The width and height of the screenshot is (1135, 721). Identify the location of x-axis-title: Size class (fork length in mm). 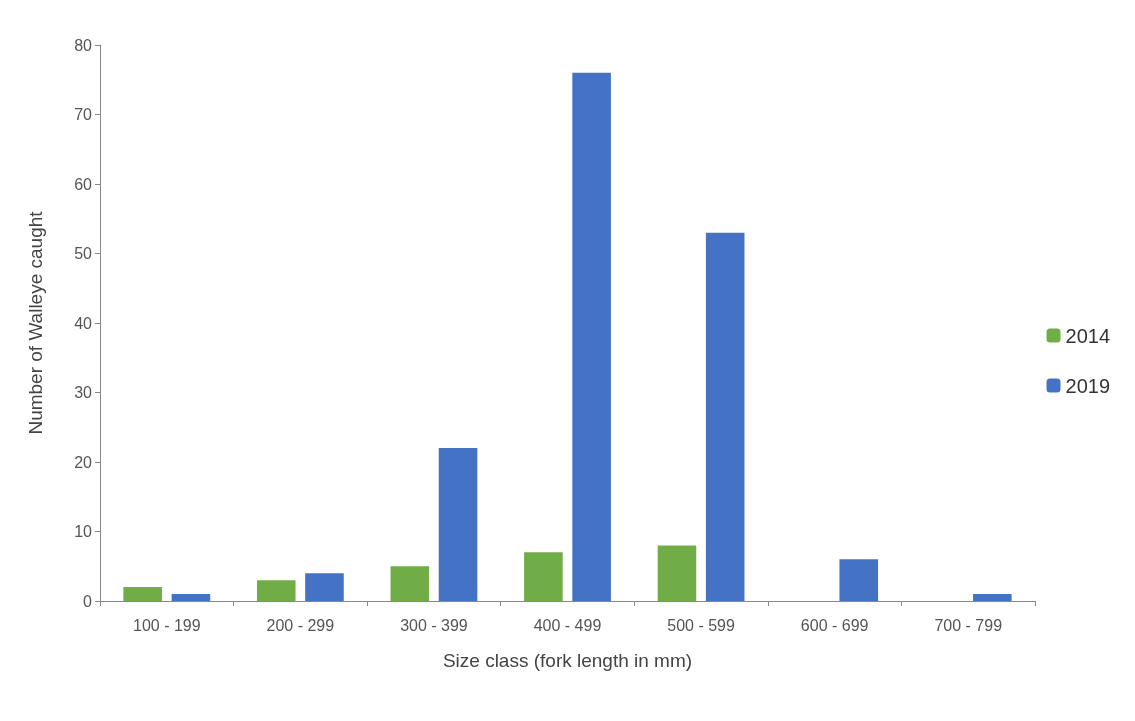
(567, 660).